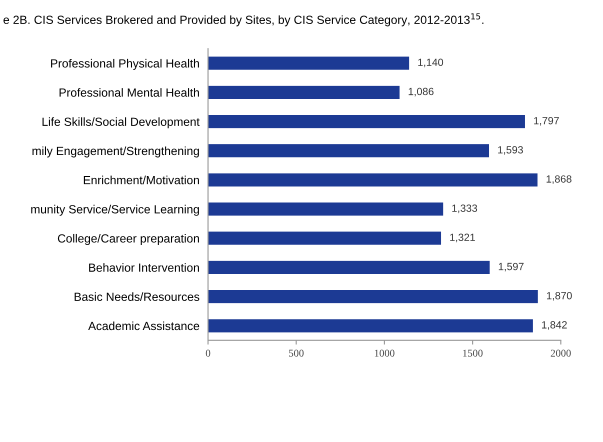 This screenshot has height=442, width=603. I want to click on chart-title: e 2B. CIS Services Brokered and Provided by Sites, by CIS Service Category, 2012-2013$^{15}$., so click(244, 19).